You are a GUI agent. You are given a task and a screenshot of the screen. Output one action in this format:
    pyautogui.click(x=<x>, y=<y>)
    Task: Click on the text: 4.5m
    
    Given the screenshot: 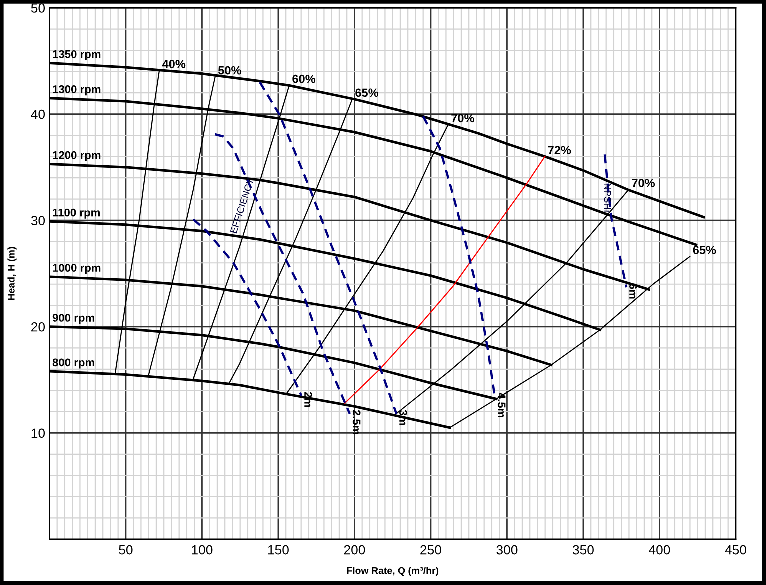 What is the action you would take?
    pyautogui.click(x=502, y=405)
    